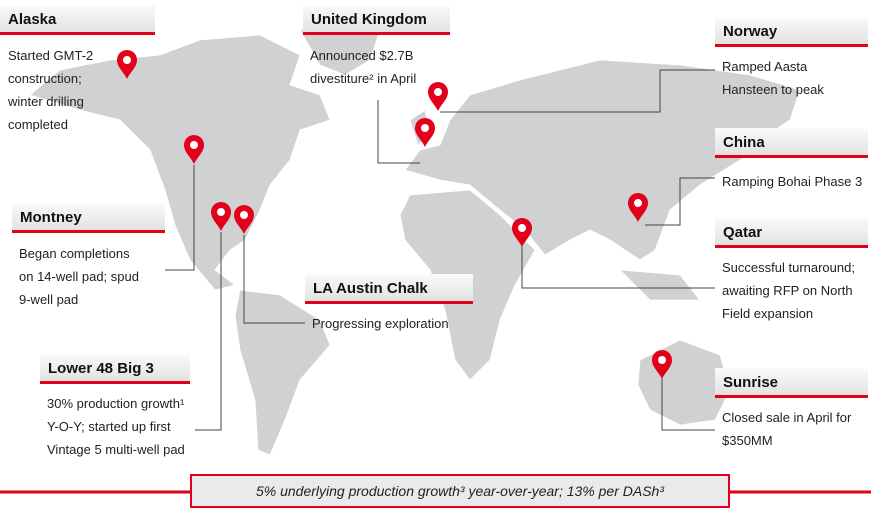  I want to click on callout-text: Vintage 5 multi-well pad, so click(116, 449).